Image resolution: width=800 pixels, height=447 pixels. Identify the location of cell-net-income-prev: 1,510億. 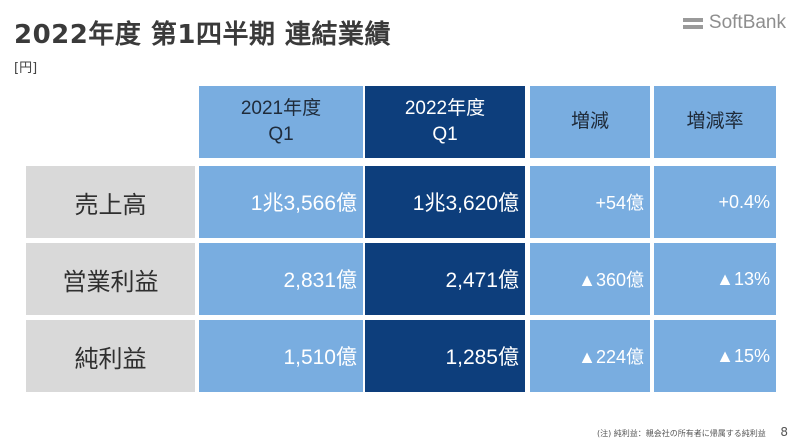
(281, 356).